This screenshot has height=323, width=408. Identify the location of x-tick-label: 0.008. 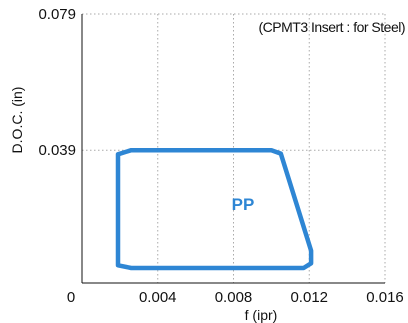
(234, 297).